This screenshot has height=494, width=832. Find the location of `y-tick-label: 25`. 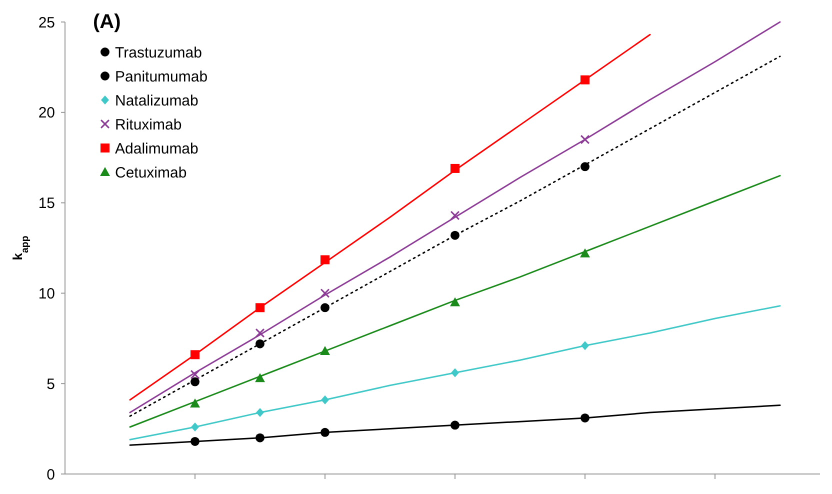

y-tick-label: 25 is located at coordinates (46, 23).